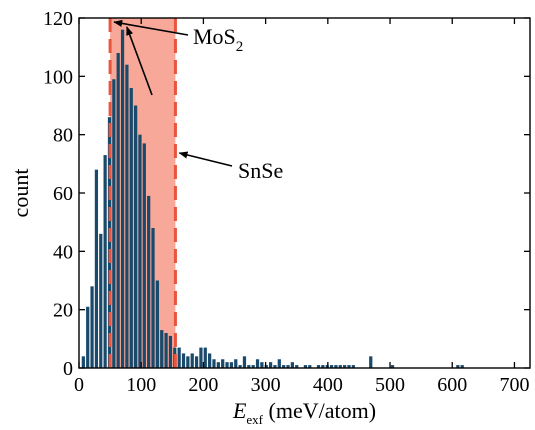 Image resolution: width=535 pixels, height=430 pixels. I want to click on y-tick-label: 40, so click(63, 252).